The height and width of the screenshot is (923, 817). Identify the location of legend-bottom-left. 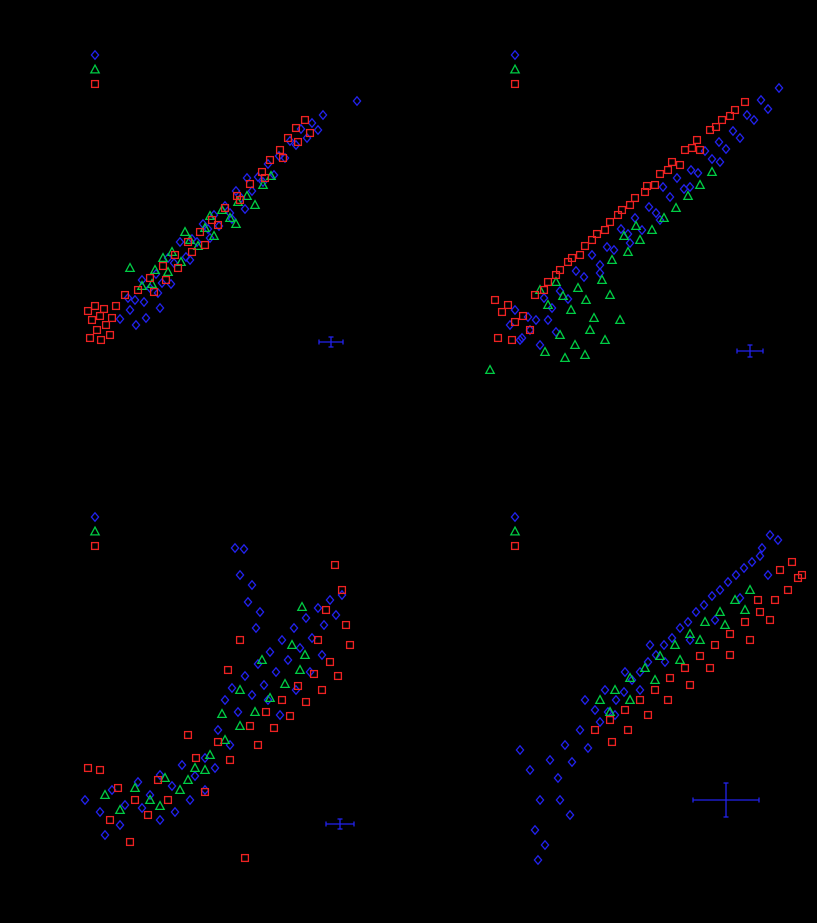
(95, 531).